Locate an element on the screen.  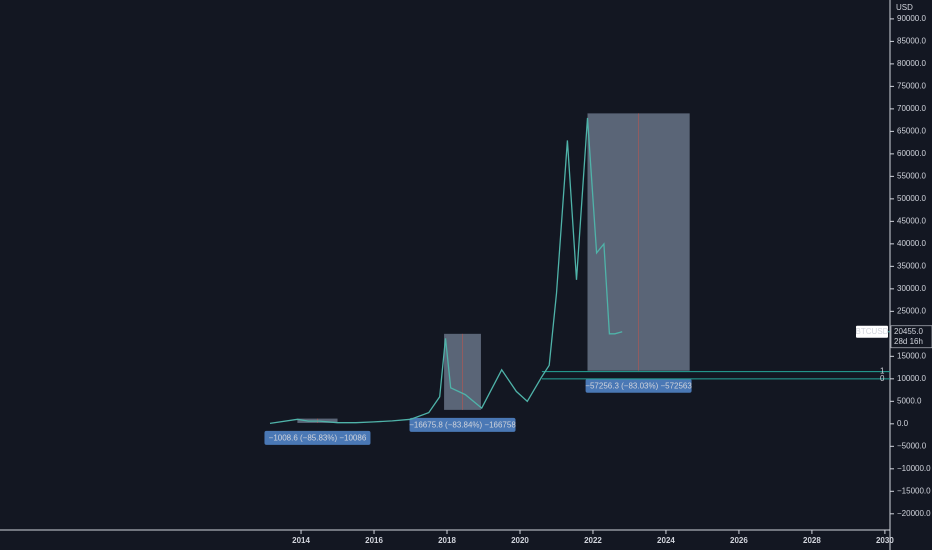
x-tick-label: 2016 is located at coordinates (374, 540).